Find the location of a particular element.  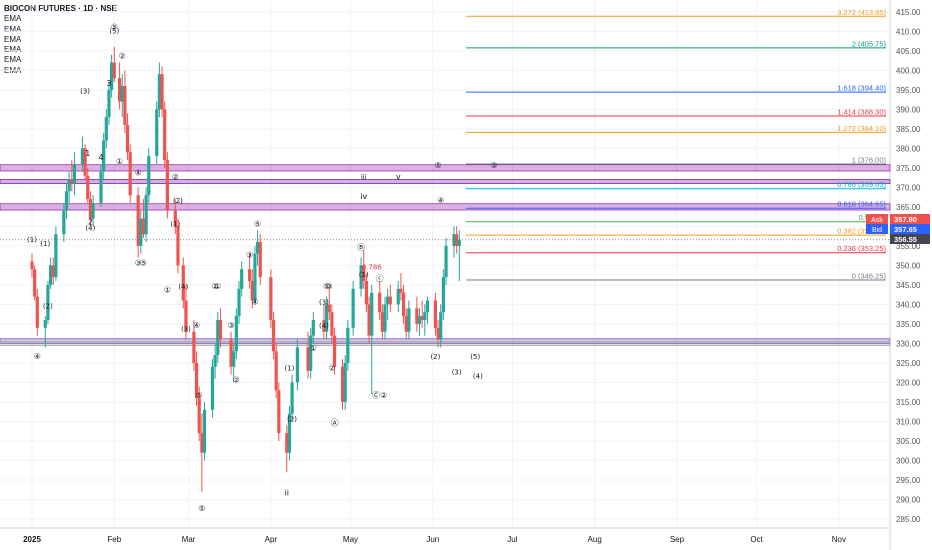

x-tick-label: Aug is located at coordinates (595, 539).